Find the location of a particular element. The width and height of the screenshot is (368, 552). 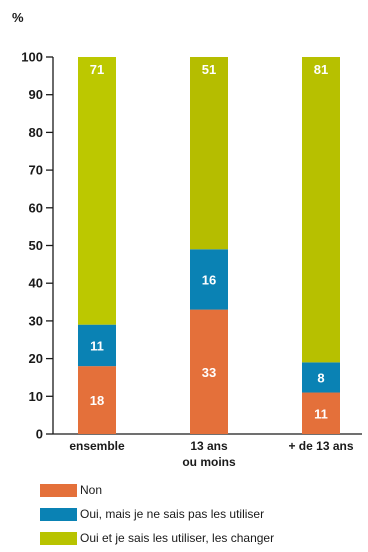

legend-label: Oui, mais je ne sais pas les utiliser is located at coordinates (172, 514).